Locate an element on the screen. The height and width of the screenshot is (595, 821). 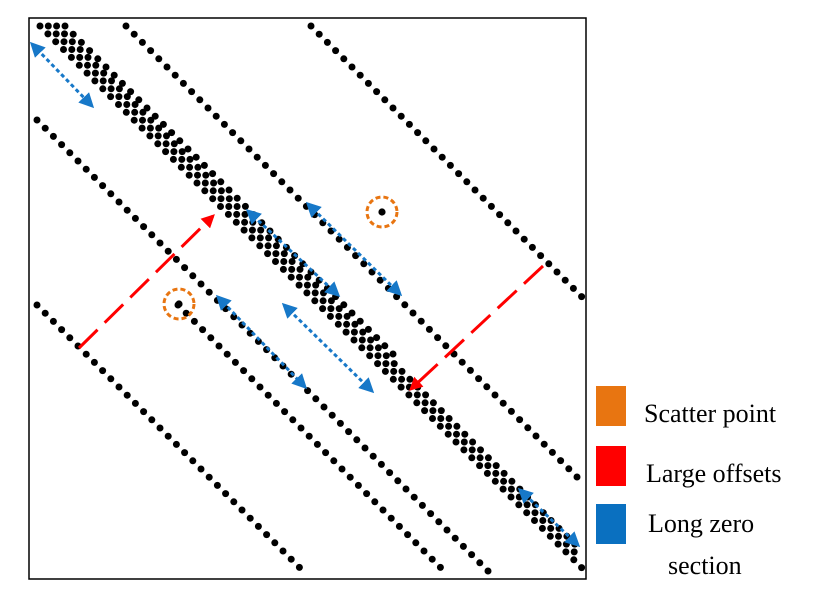
scatter-dot is located at coordinates (382, 212).